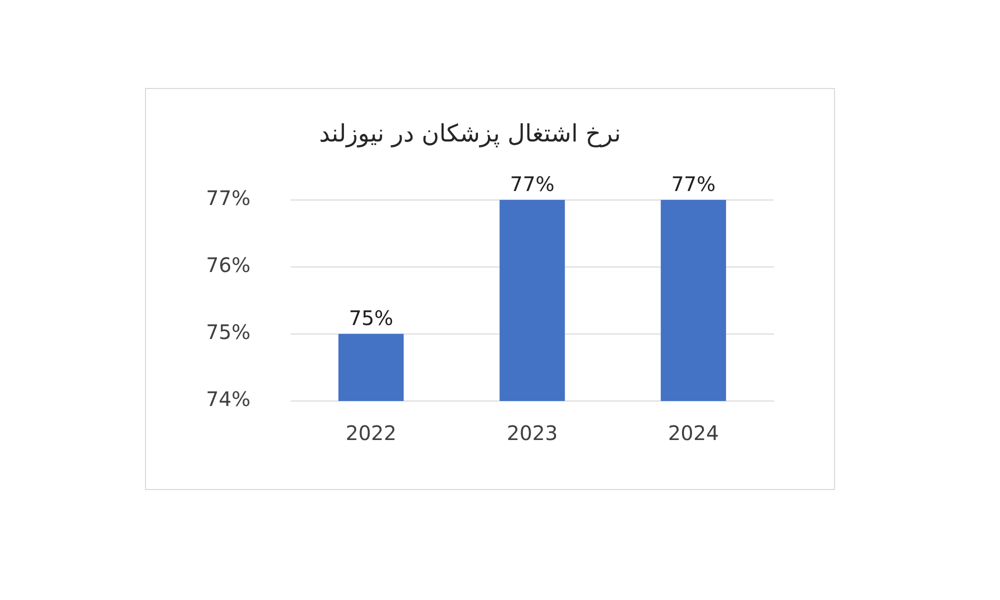 The height and width of the screenshot is (600, 1000). I want to click on y-tick-label: 77%, so click(228, 198).